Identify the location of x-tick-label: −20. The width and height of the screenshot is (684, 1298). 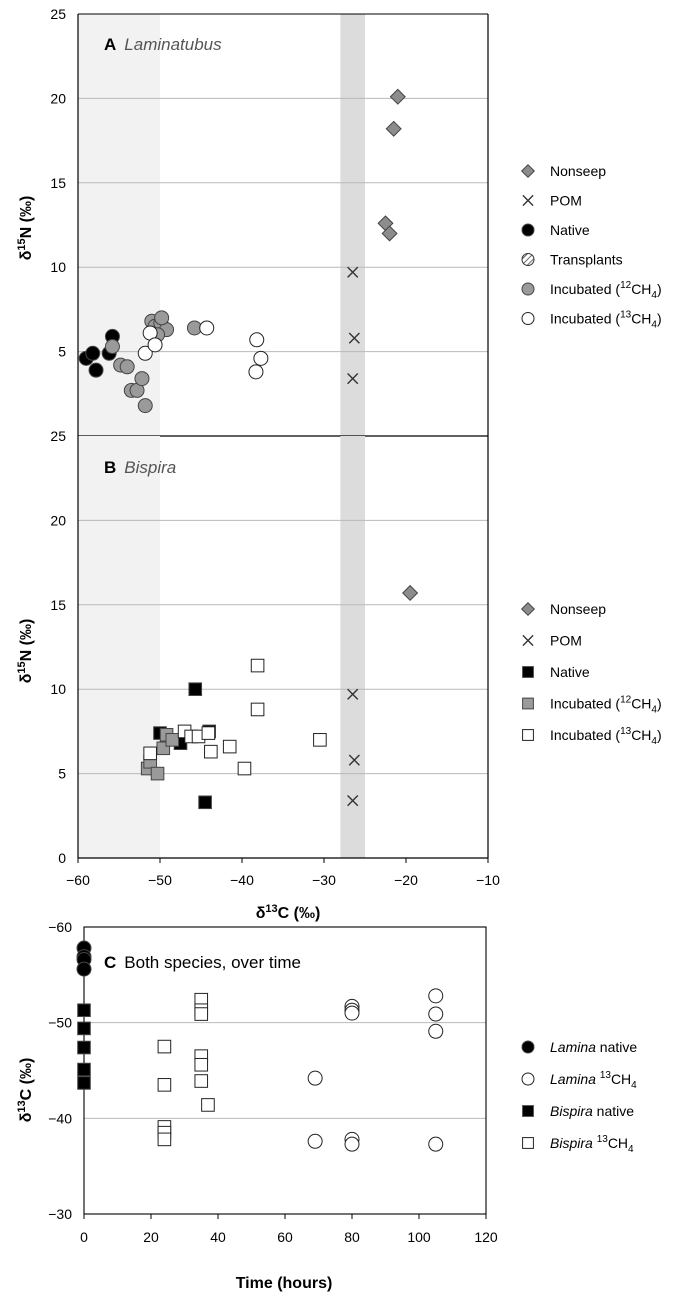
(406, 880).